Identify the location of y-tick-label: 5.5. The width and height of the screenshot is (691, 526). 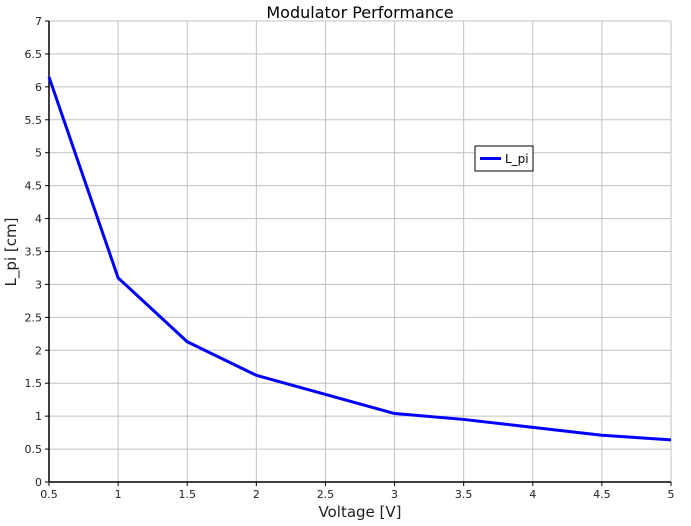
(34, 120).